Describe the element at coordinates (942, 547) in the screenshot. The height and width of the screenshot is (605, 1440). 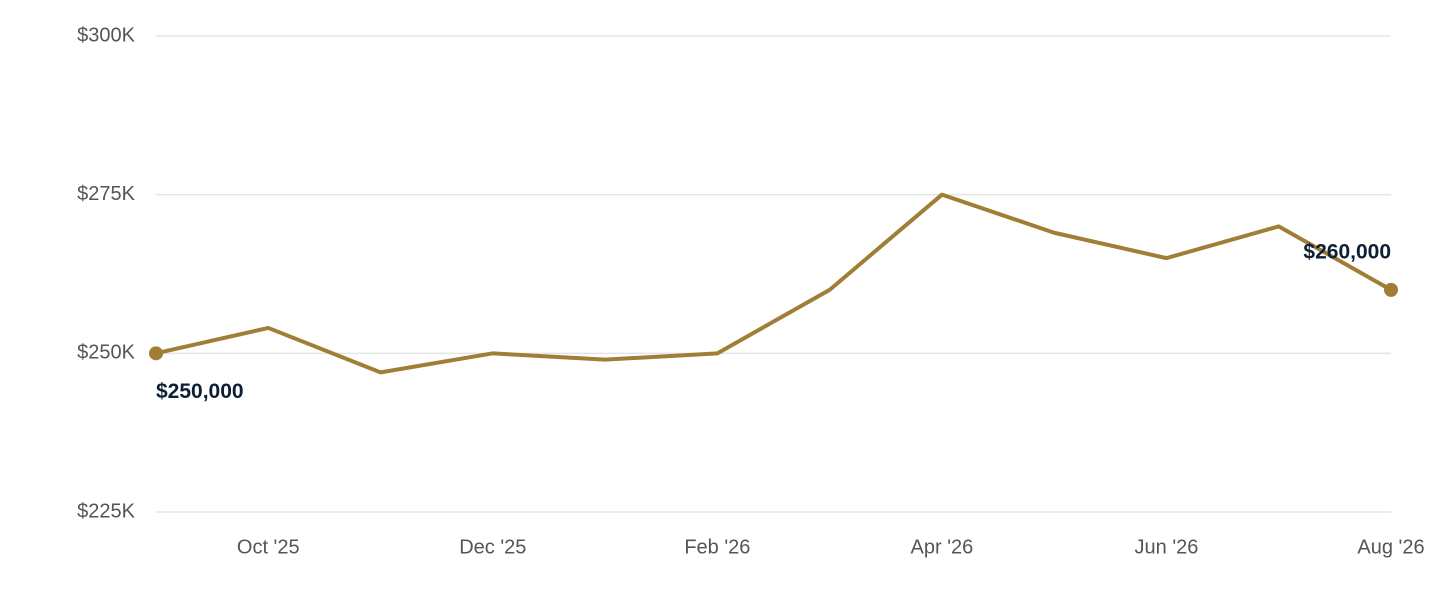
I see `x-tick-label: Apr '26` at that location.